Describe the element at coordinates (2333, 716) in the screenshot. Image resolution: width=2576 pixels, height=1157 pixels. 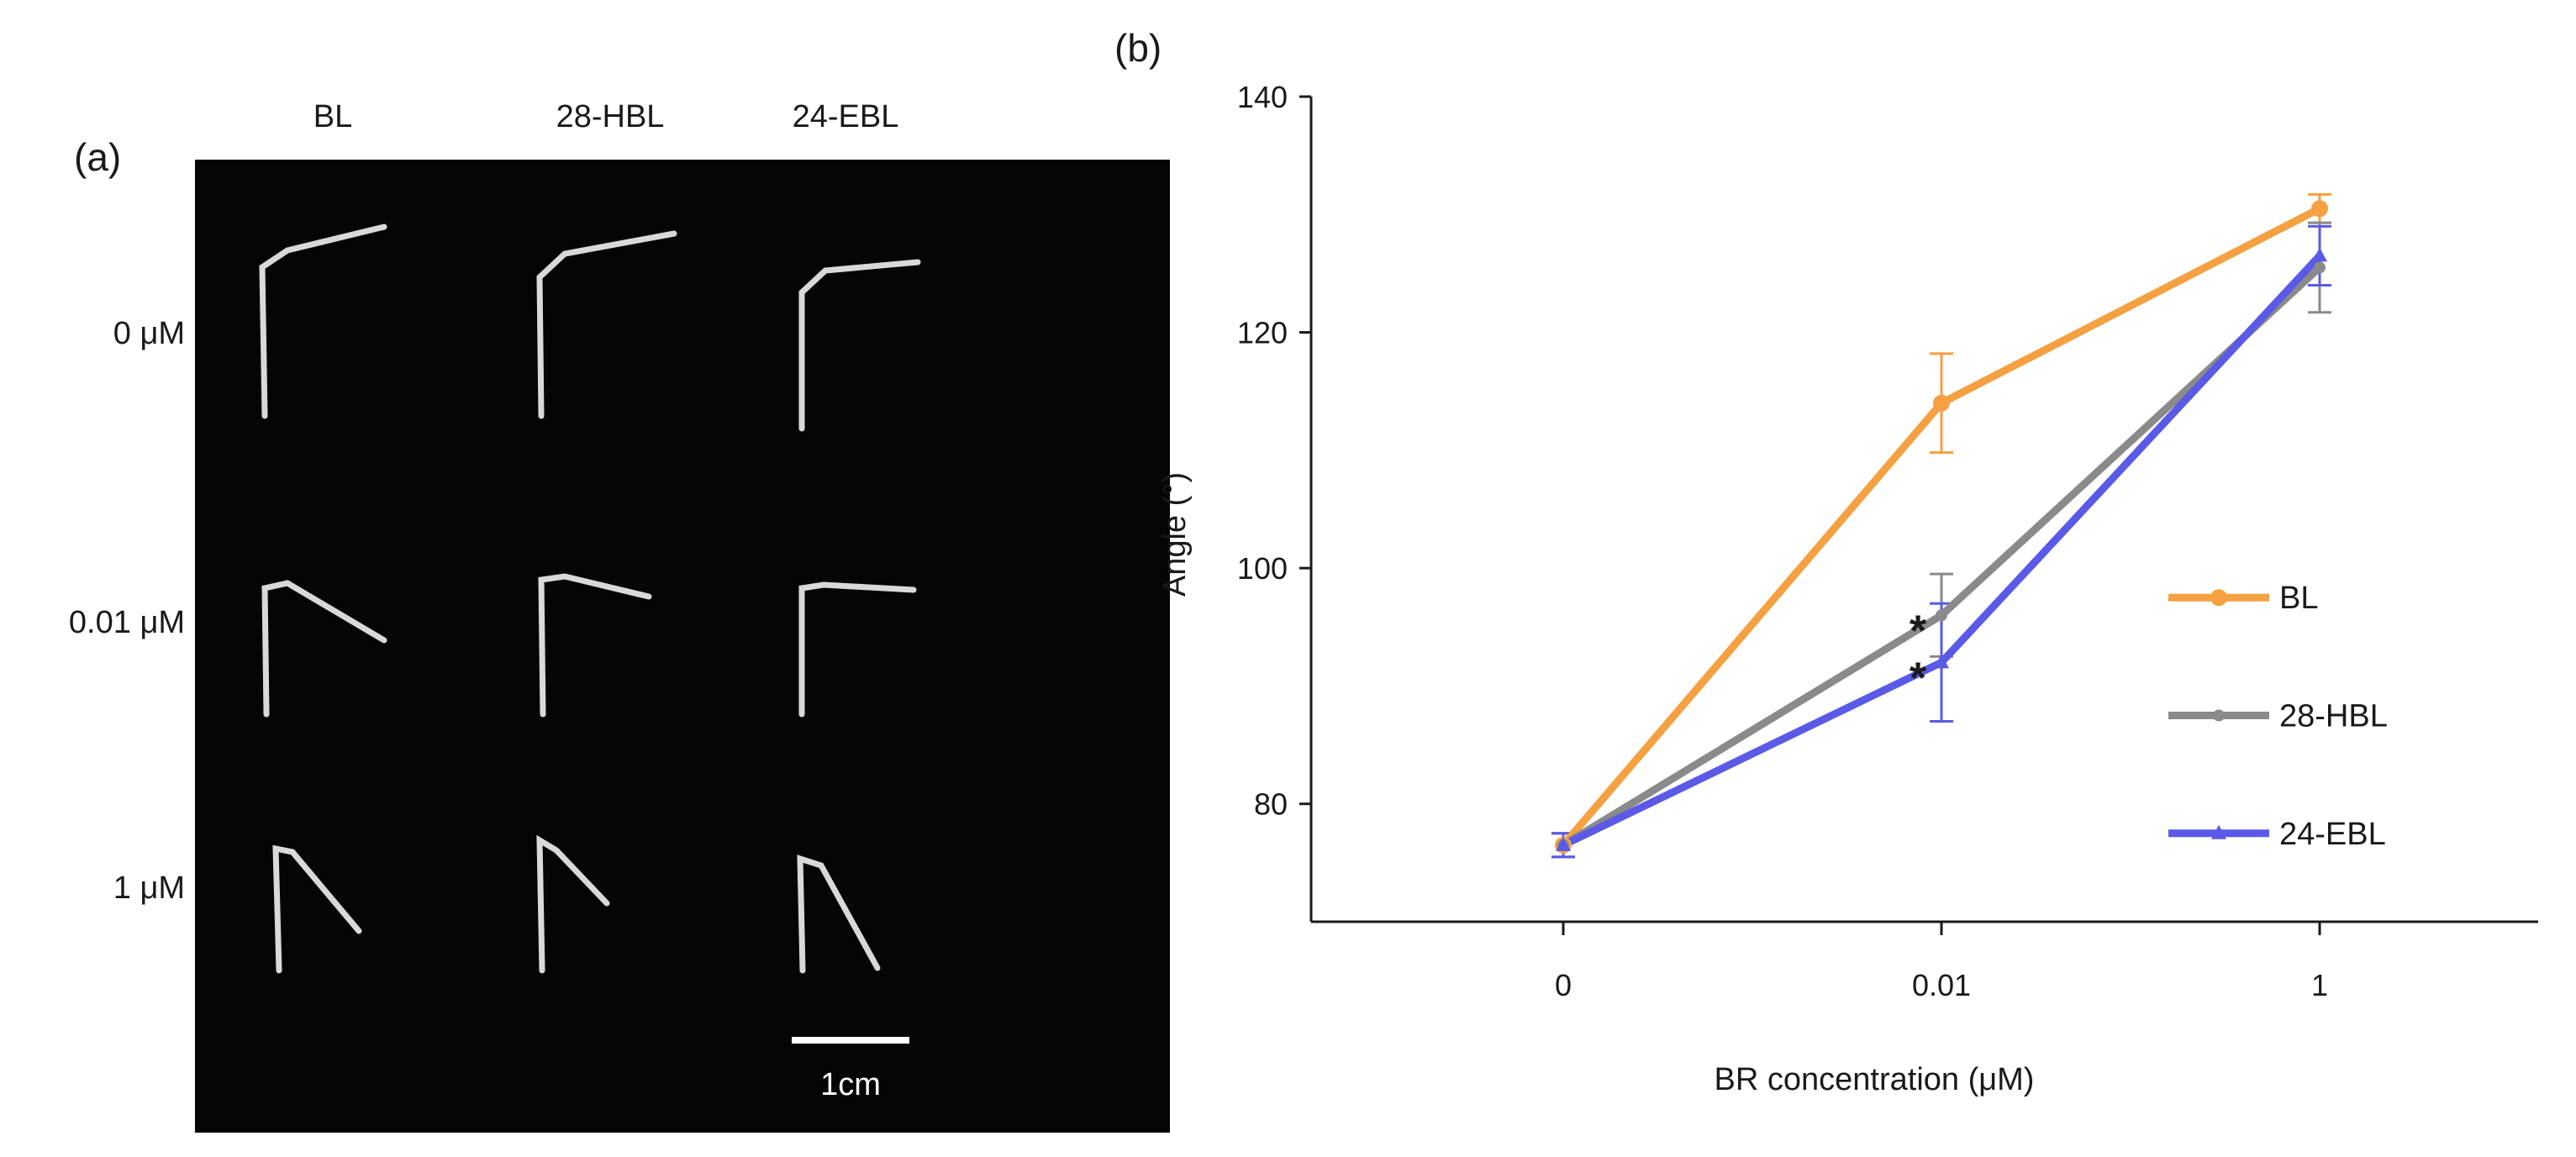
I see `legend-label-28-hbl: 28-HBL` at that location.